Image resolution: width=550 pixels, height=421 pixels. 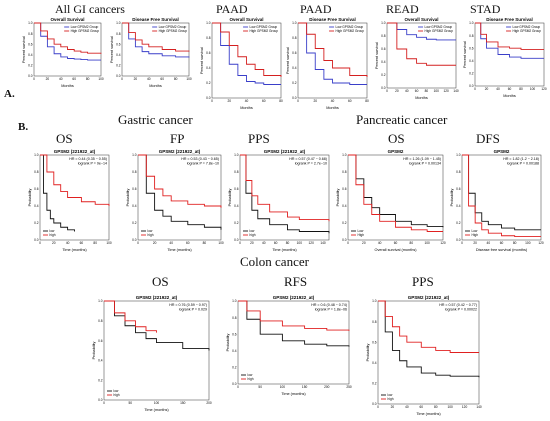 What do you see at coordinates (203, 164) in the screenshot?
I see `stats-label: logrank P = 7.8e−10` at bounding box center [203, 164].